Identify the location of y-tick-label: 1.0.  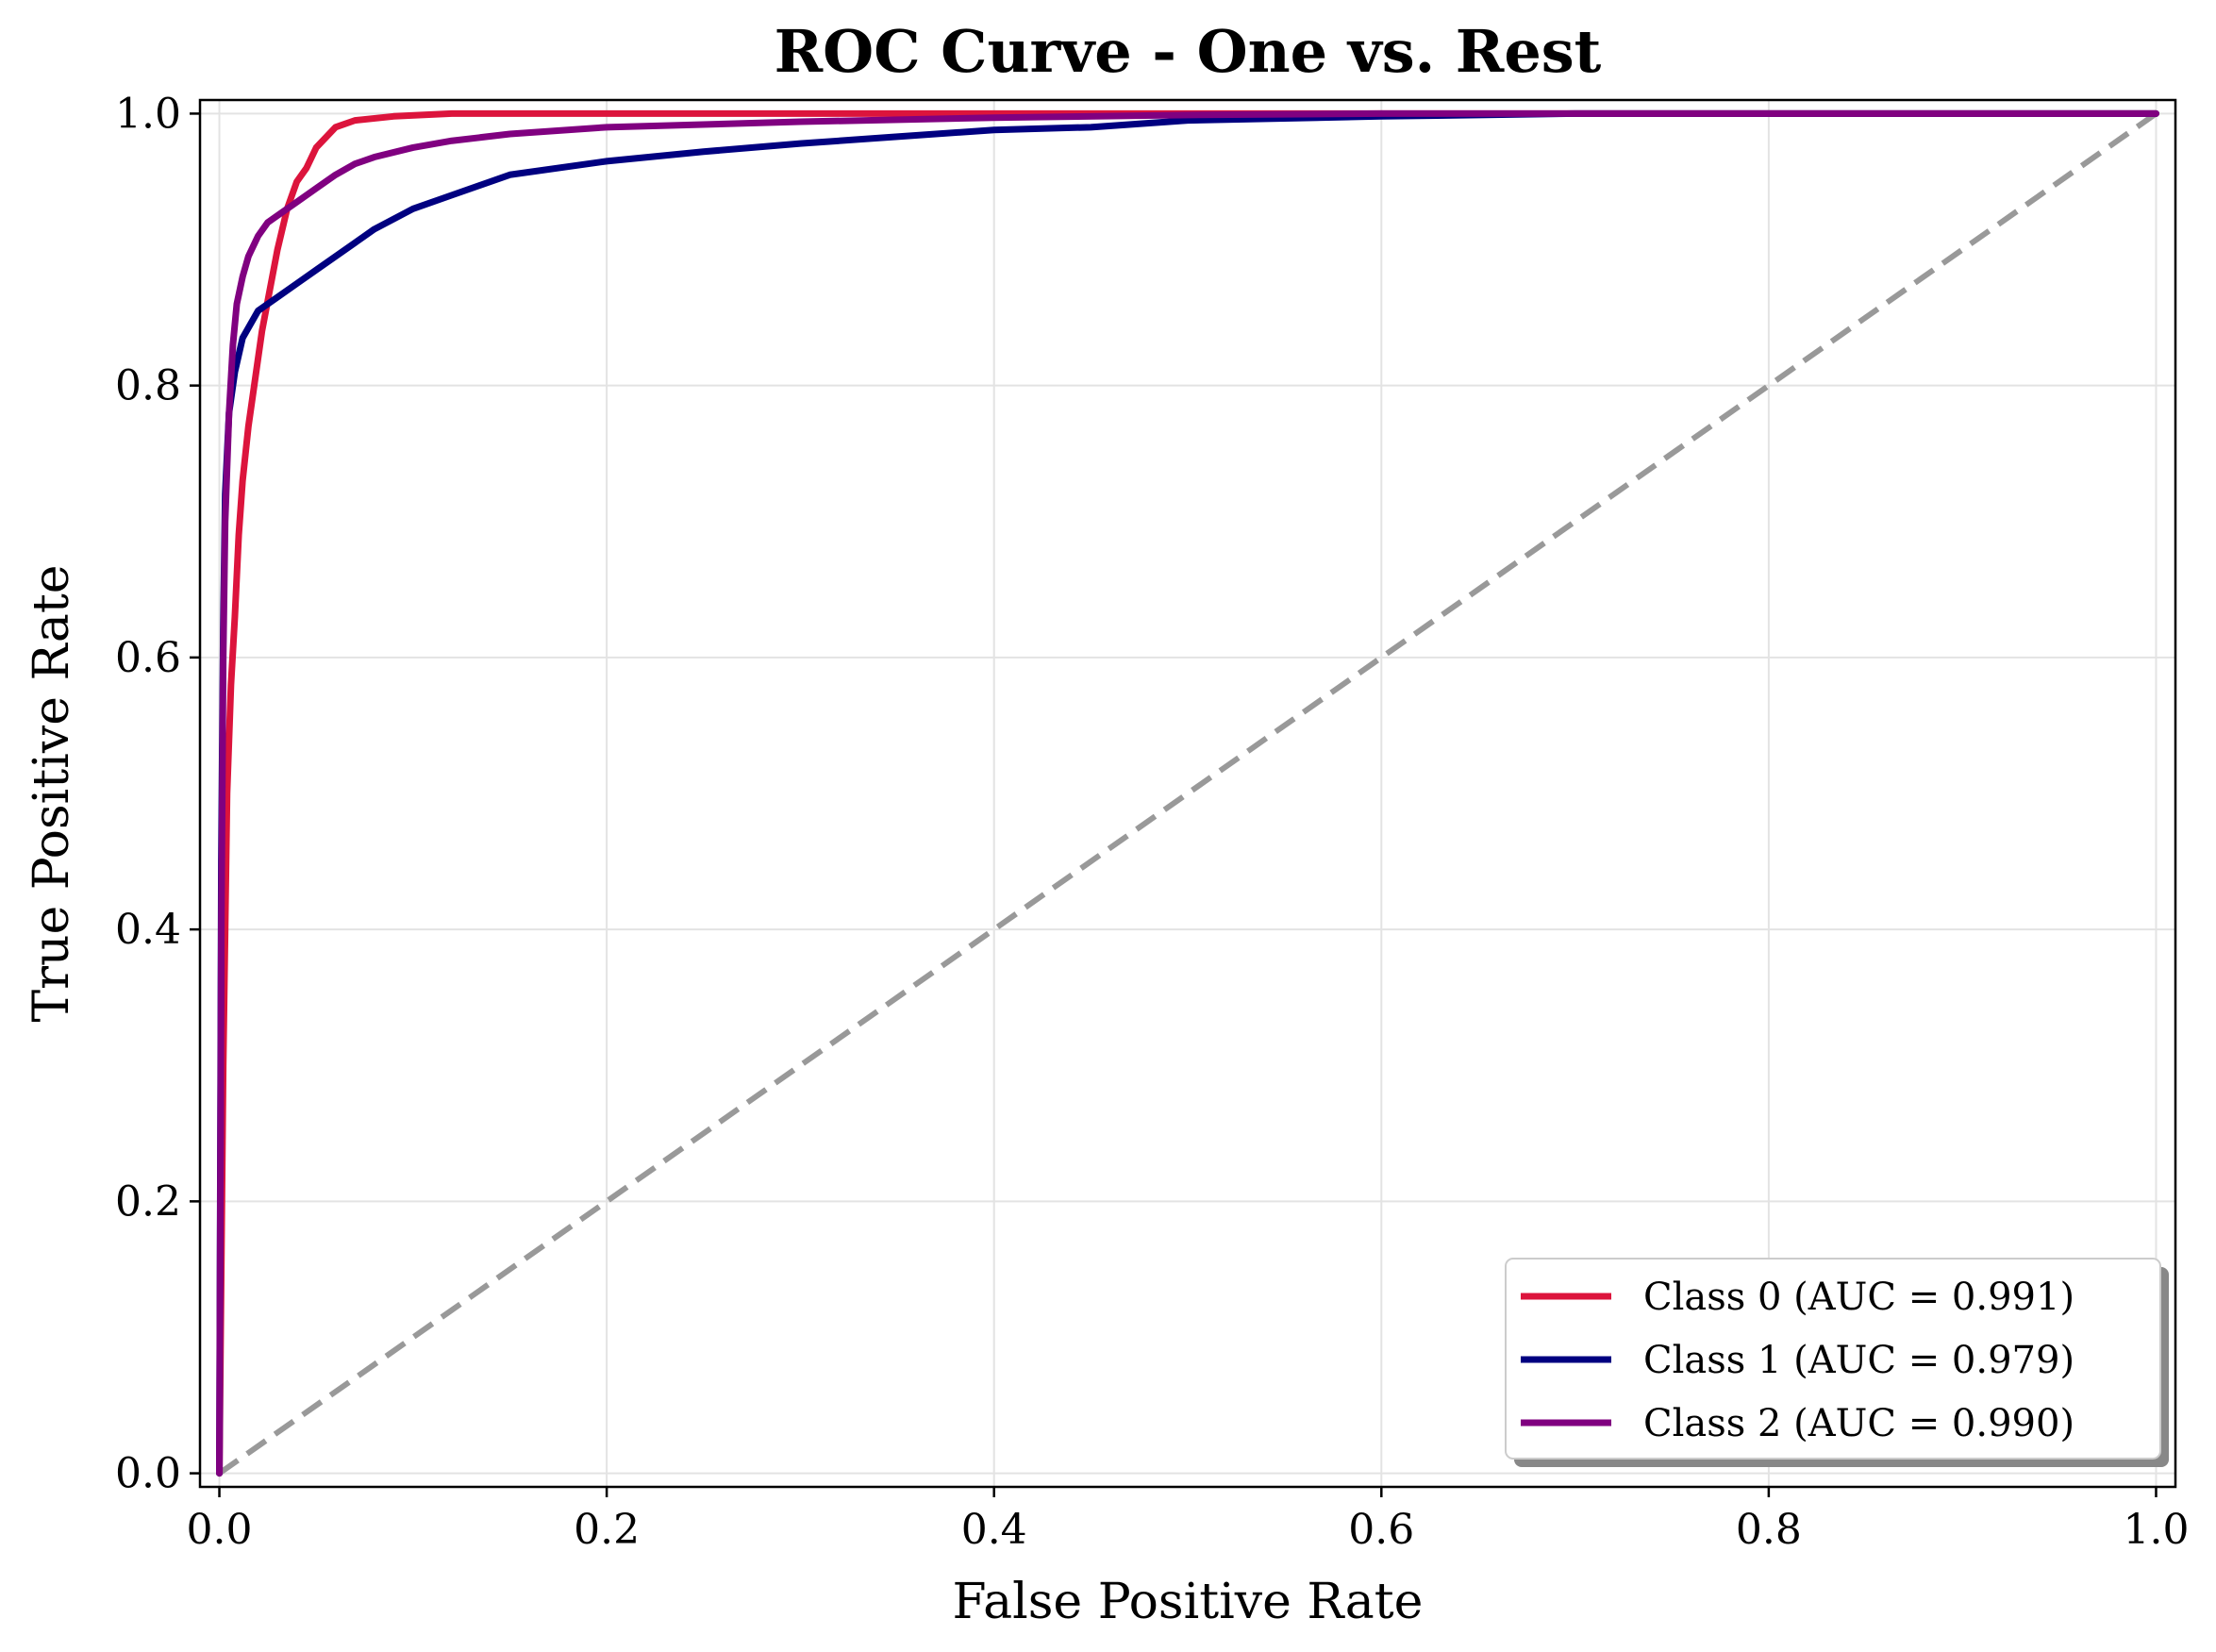
(148, 114).